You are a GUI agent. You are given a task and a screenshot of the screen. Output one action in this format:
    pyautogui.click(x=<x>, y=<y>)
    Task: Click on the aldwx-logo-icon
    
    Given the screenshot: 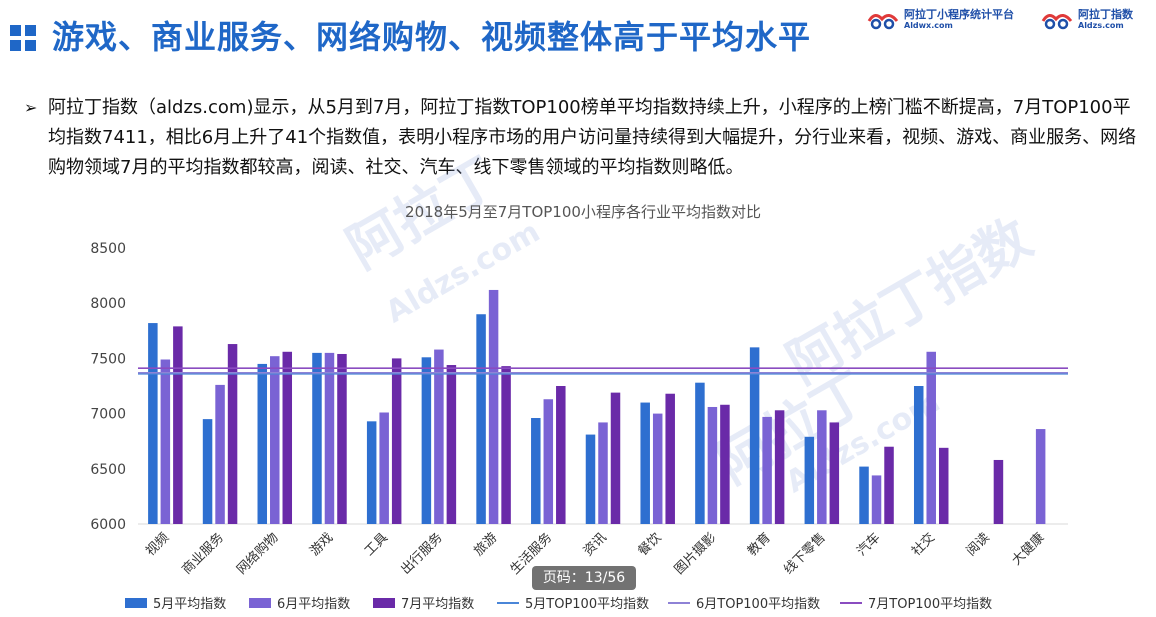 What is the action you would take?
    pyautogui.click(x=883, y=22)
    